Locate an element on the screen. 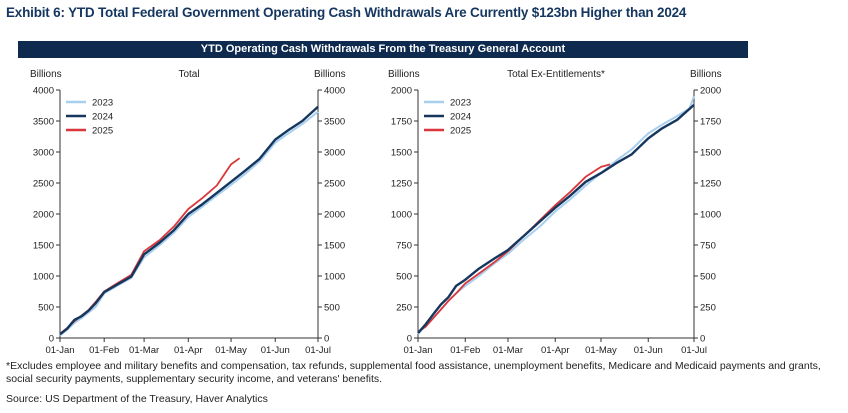  chart-2-ytick-label-left: 250 is located at coordinates (404, 308).